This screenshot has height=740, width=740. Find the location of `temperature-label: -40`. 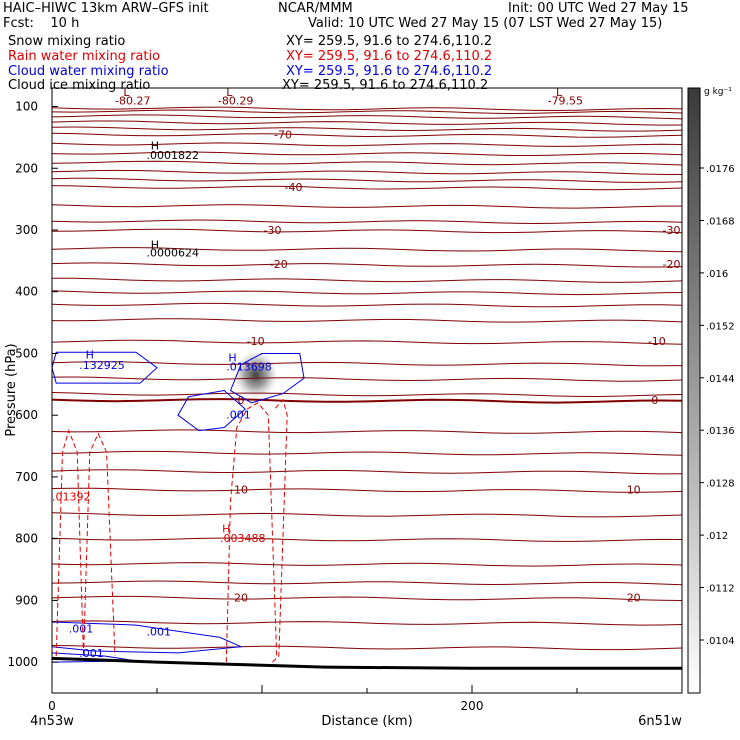

temperature-label: -40 is located at coordinates (294, 187).